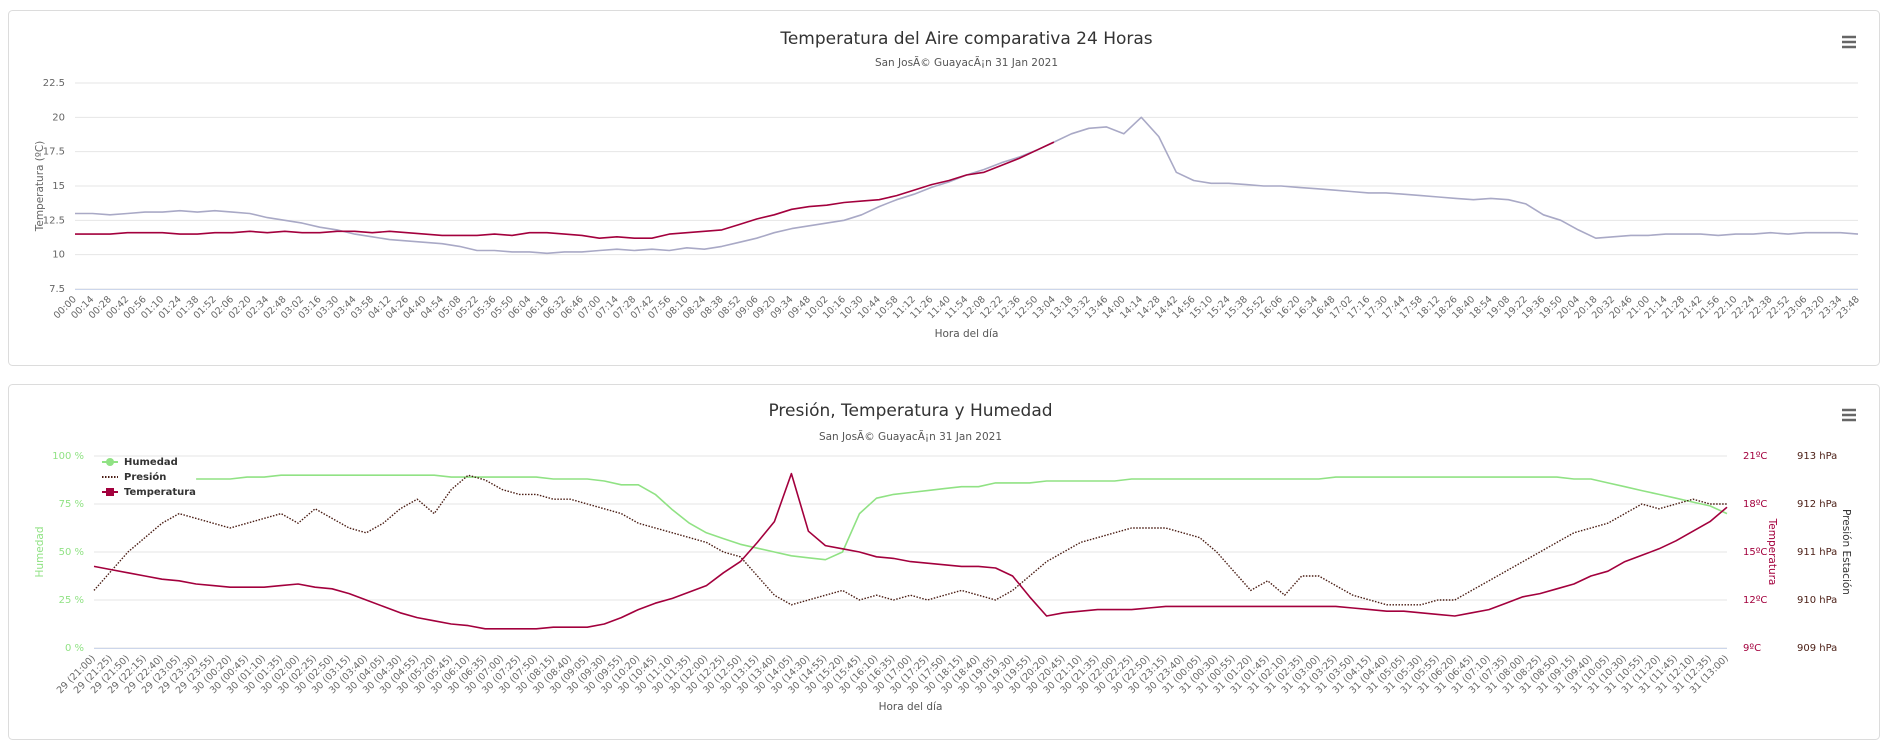 The width and height of the screenshot is (1891, 755). I want to click on y-tick-label: 22.5, so click(54, 83).